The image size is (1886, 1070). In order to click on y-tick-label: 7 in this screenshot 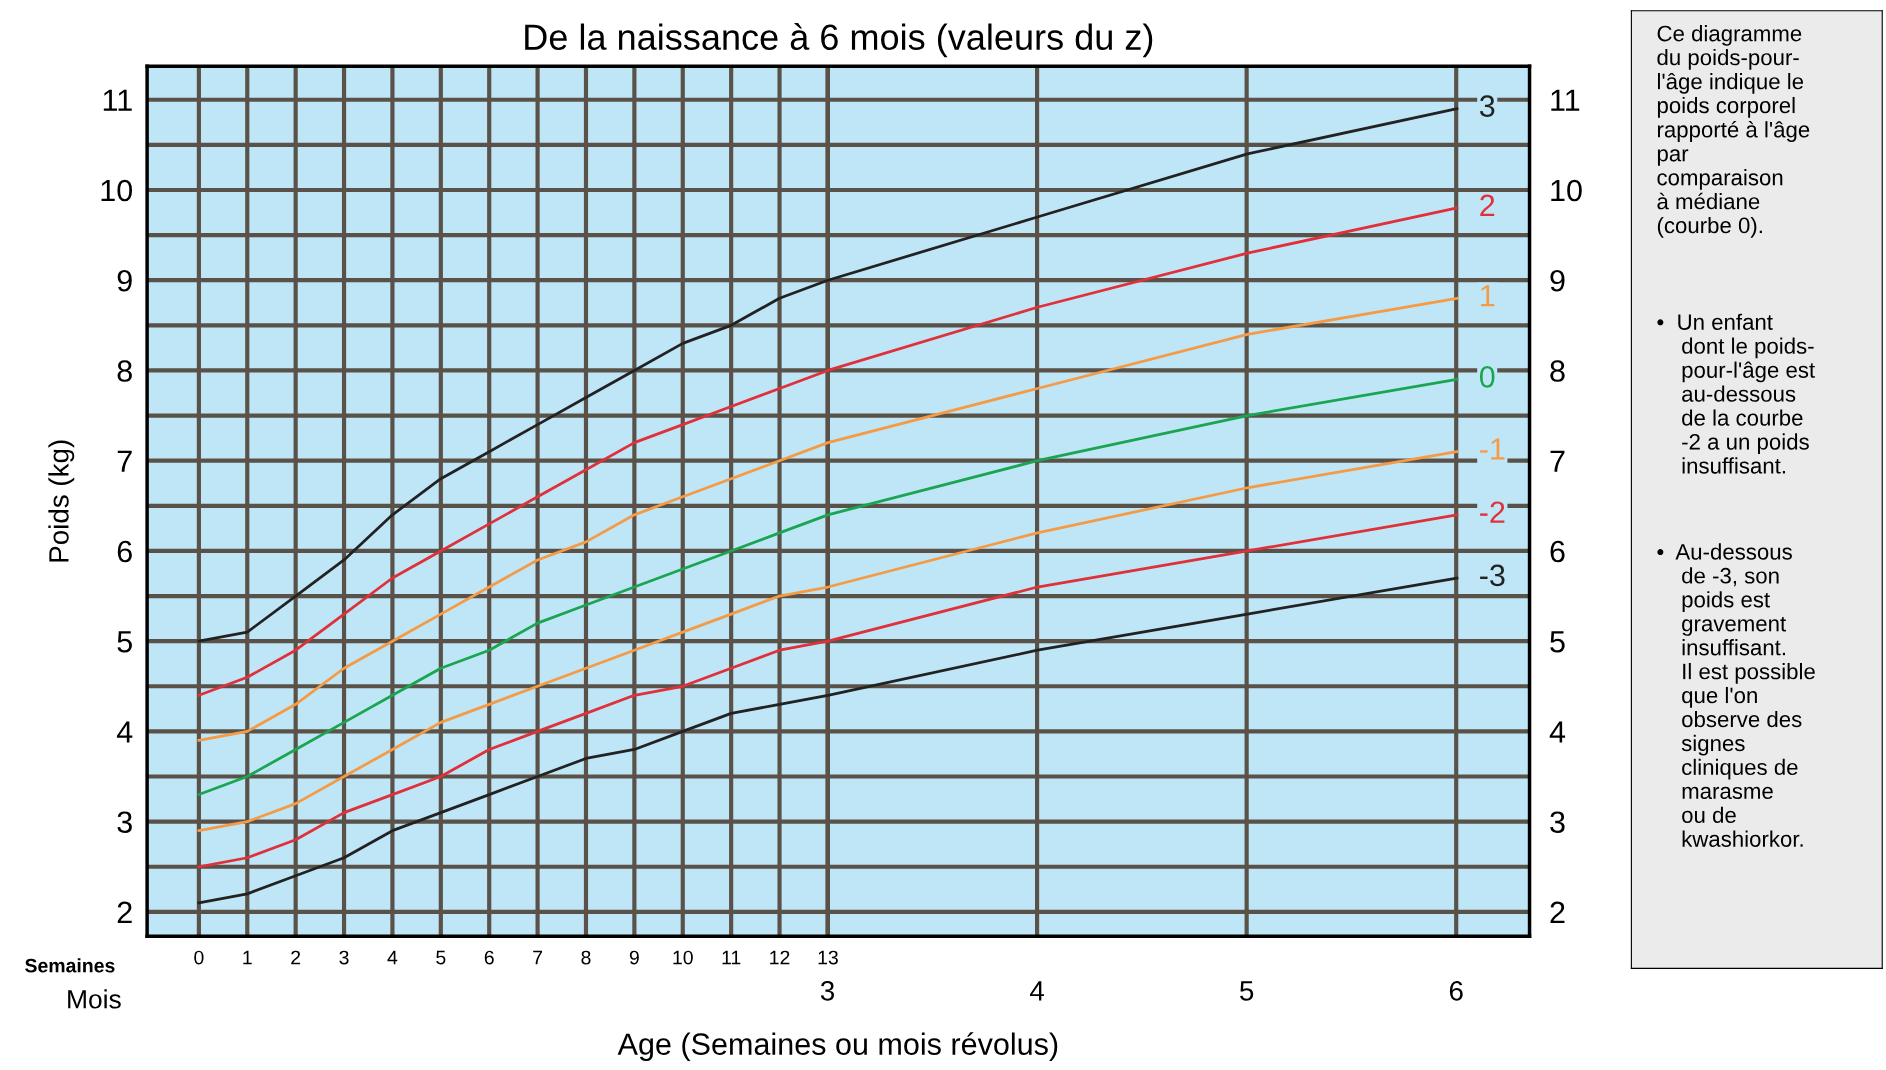, I will do `click(124, 461)`.